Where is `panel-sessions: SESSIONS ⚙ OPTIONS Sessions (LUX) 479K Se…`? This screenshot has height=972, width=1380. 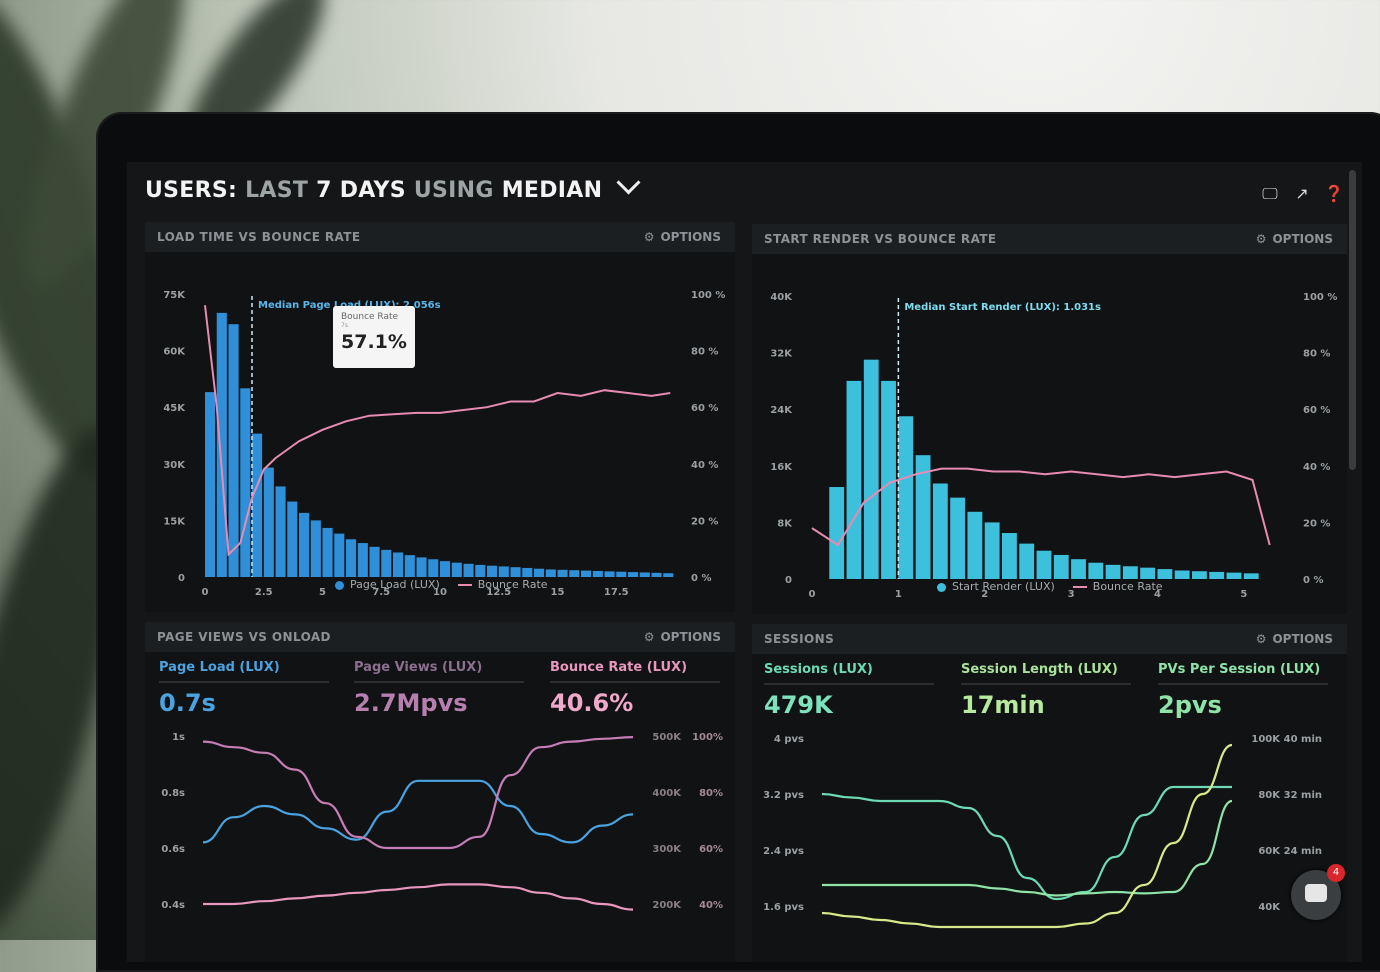 panel-sessions: SESSIONS ⚙ OPTIONS Sessions (LUX) 479K Se… is located at coordinates (1049, 793).